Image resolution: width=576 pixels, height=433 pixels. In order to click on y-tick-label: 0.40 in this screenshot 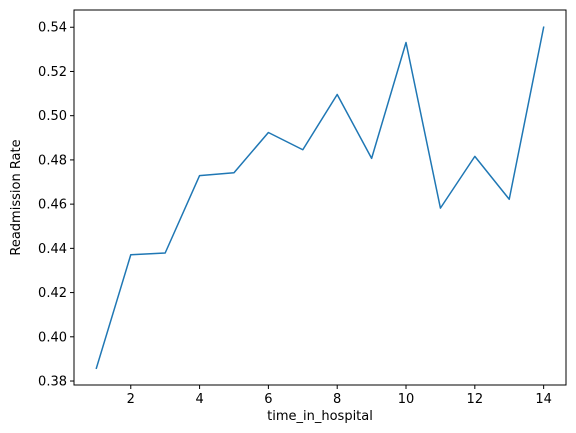, I will do `click(52, 337)`.